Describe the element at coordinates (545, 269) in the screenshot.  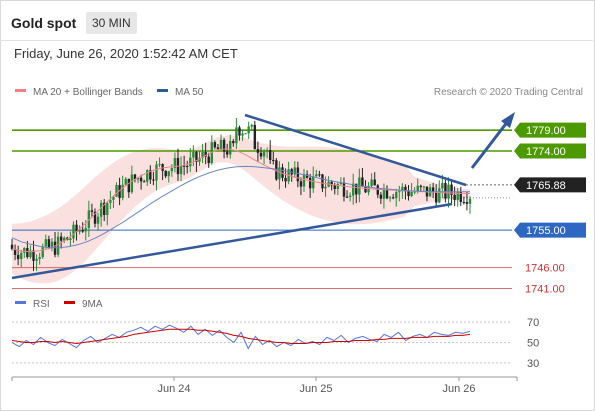
I see `price-level-label-1746.00: 1746.00` at that location.